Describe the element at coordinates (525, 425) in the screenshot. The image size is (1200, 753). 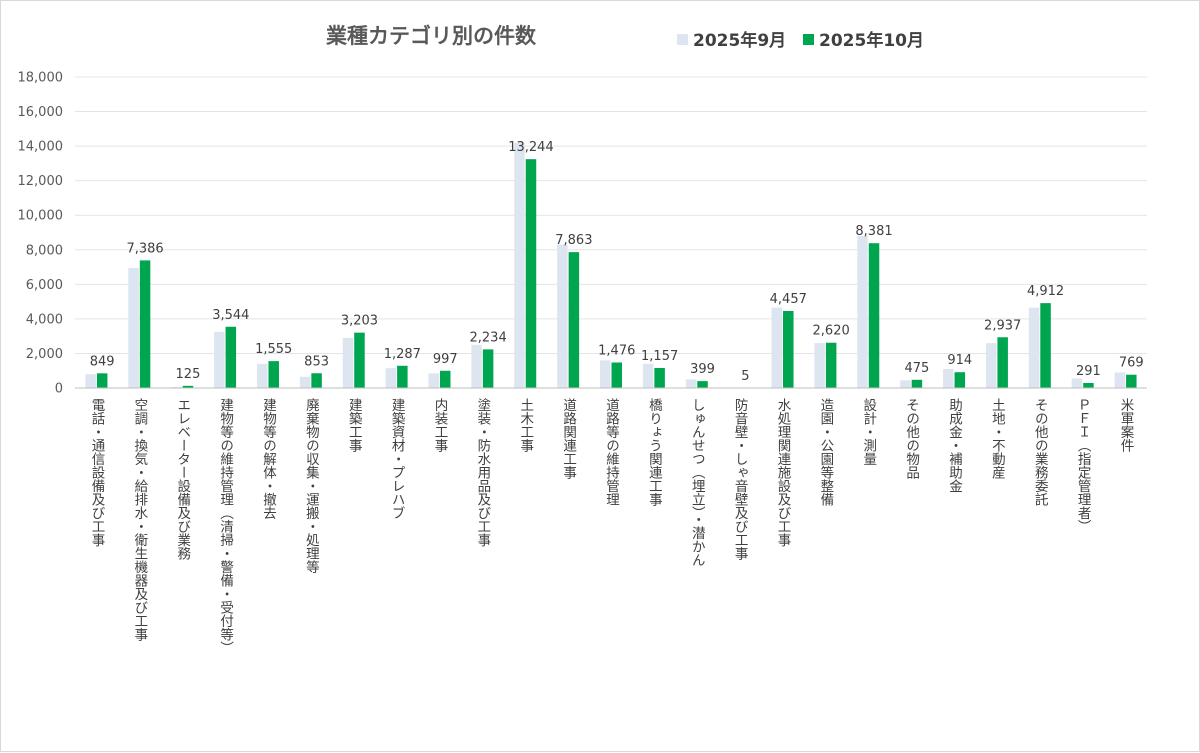
I see `category-label: 土木工事` at that location.